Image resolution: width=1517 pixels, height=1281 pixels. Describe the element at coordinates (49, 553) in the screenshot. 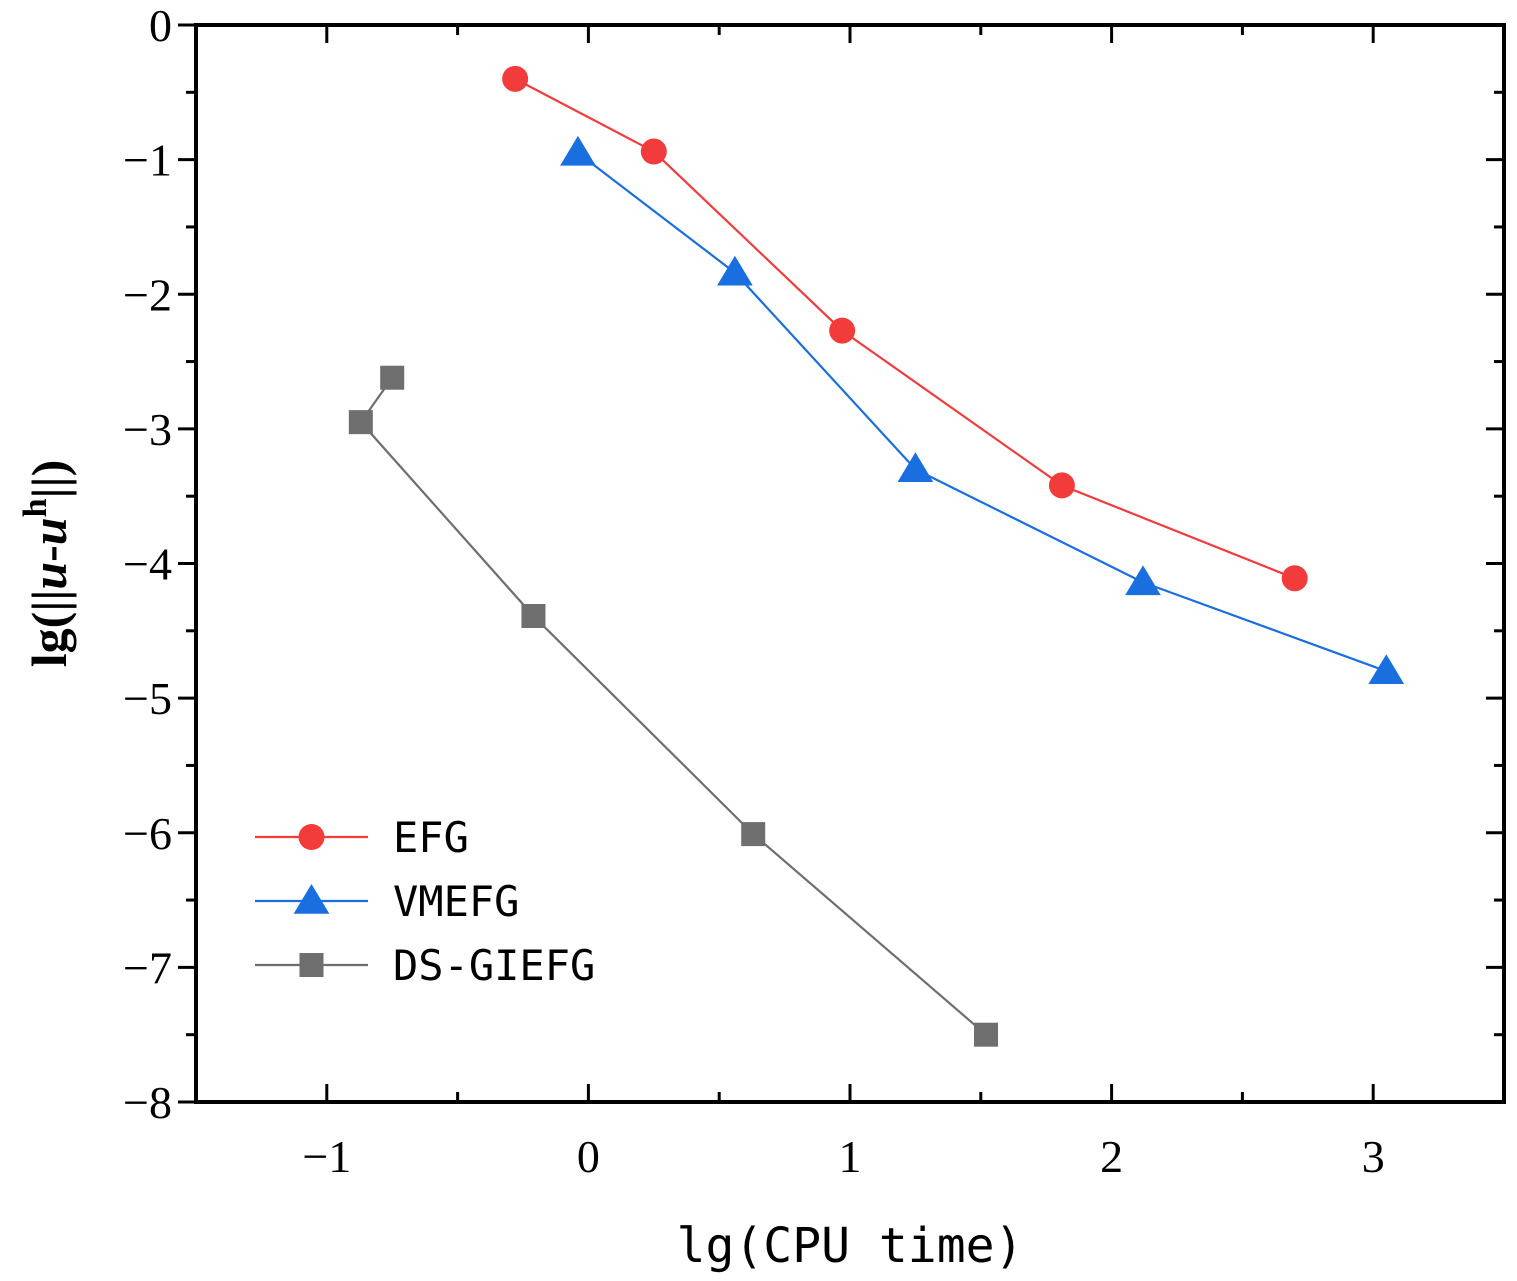

I see `y-axis-label-dash: -` at that location.